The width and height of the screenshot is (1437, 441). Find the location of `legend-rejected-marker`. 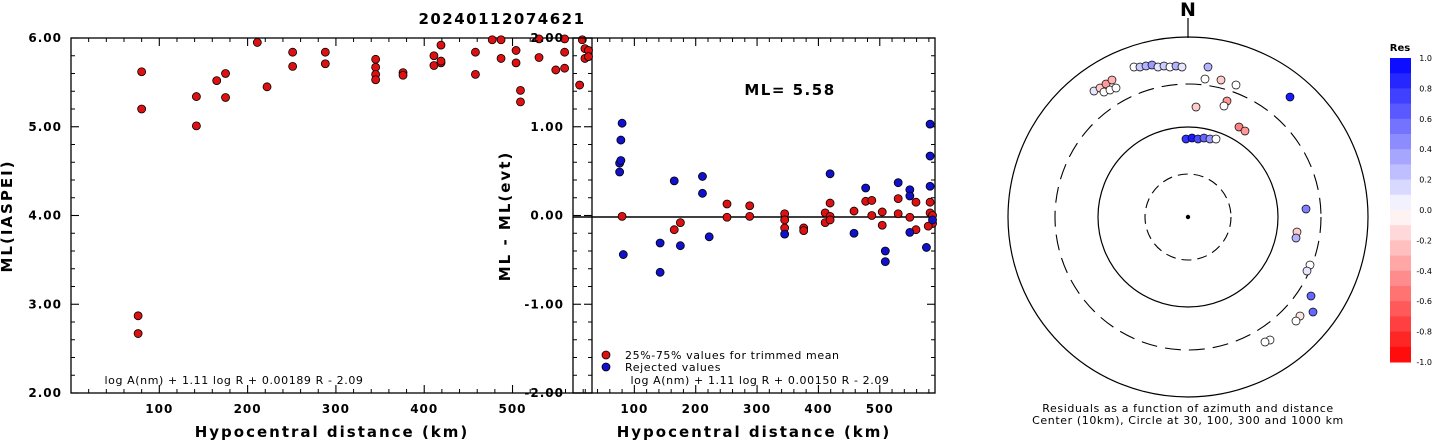

legend-rejected-marker is located at coordinates (606, 367).